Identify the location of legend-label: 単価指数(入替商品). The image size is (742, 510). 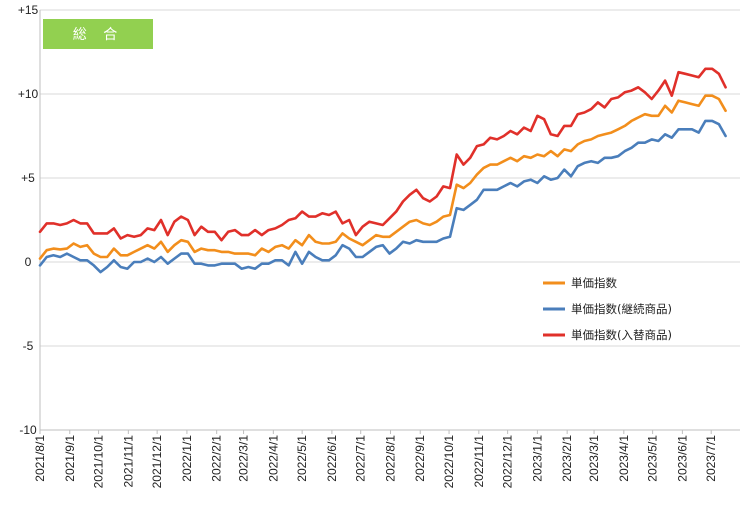
(621, 335).